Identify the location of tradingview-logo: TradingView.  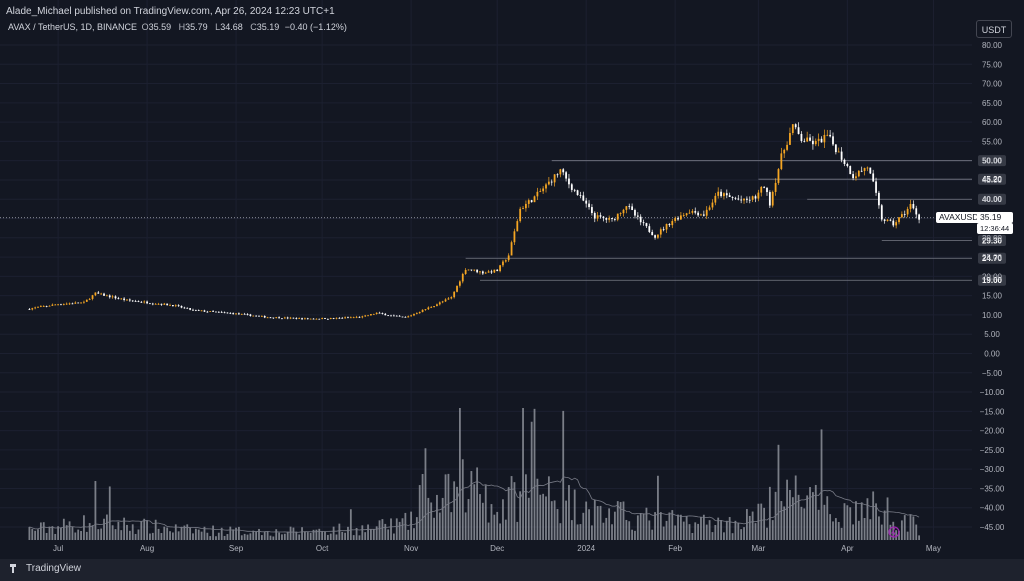
(45, 568).